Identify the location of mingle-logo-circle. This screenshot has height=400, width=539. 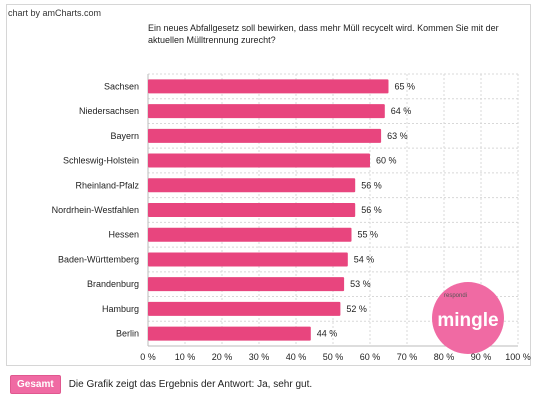
(468, 318).